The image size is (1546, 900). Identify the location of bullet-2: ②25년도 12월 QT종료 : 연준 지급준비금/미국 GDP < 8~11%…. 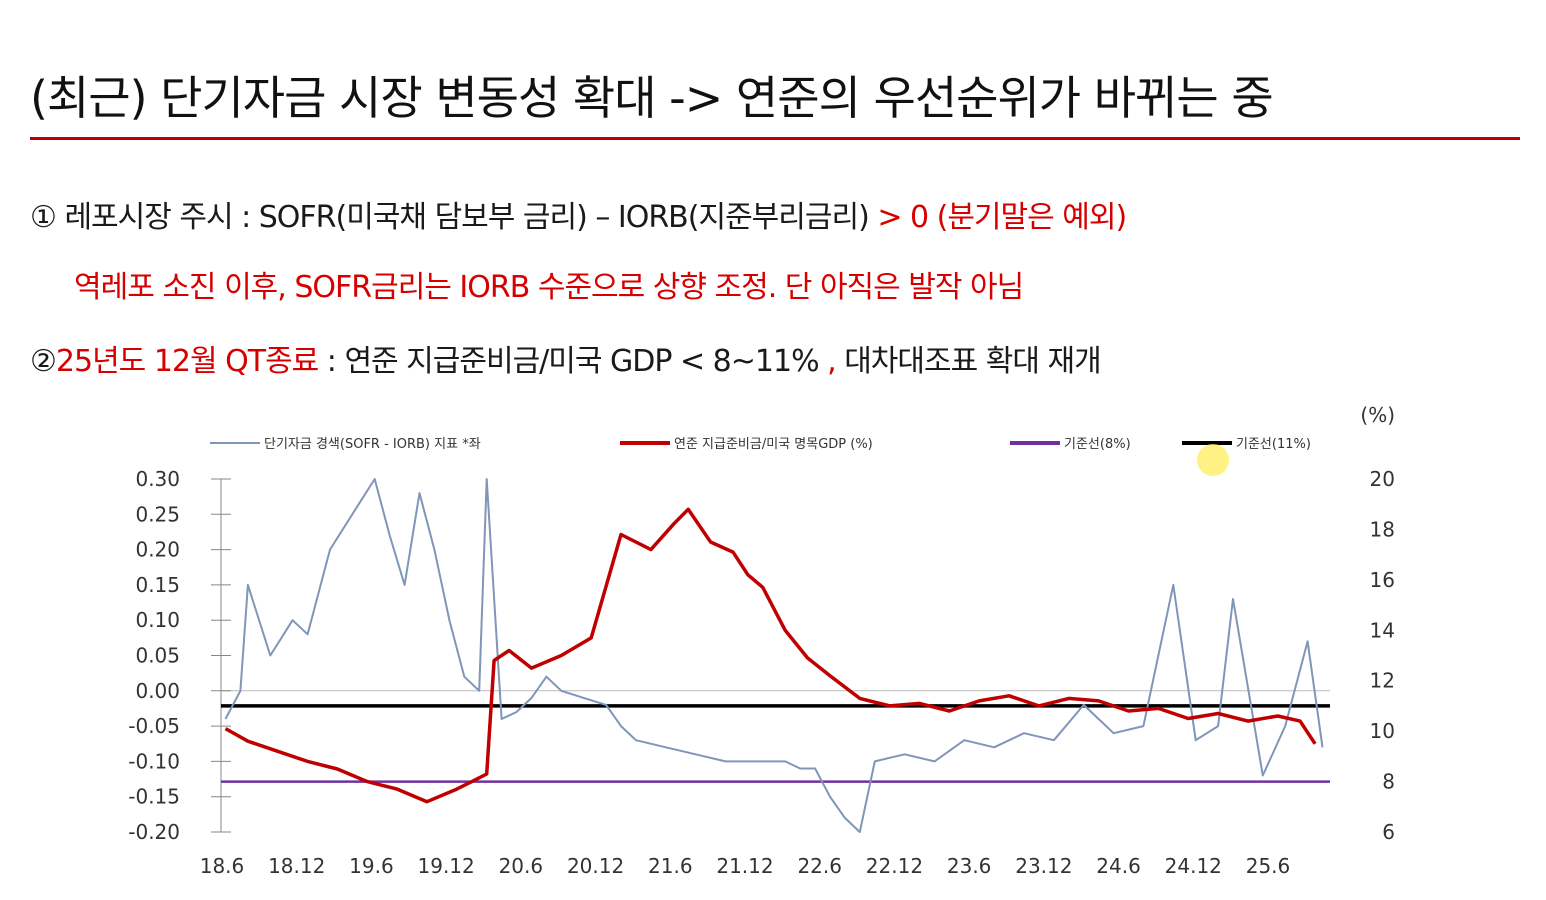
(566, 358).